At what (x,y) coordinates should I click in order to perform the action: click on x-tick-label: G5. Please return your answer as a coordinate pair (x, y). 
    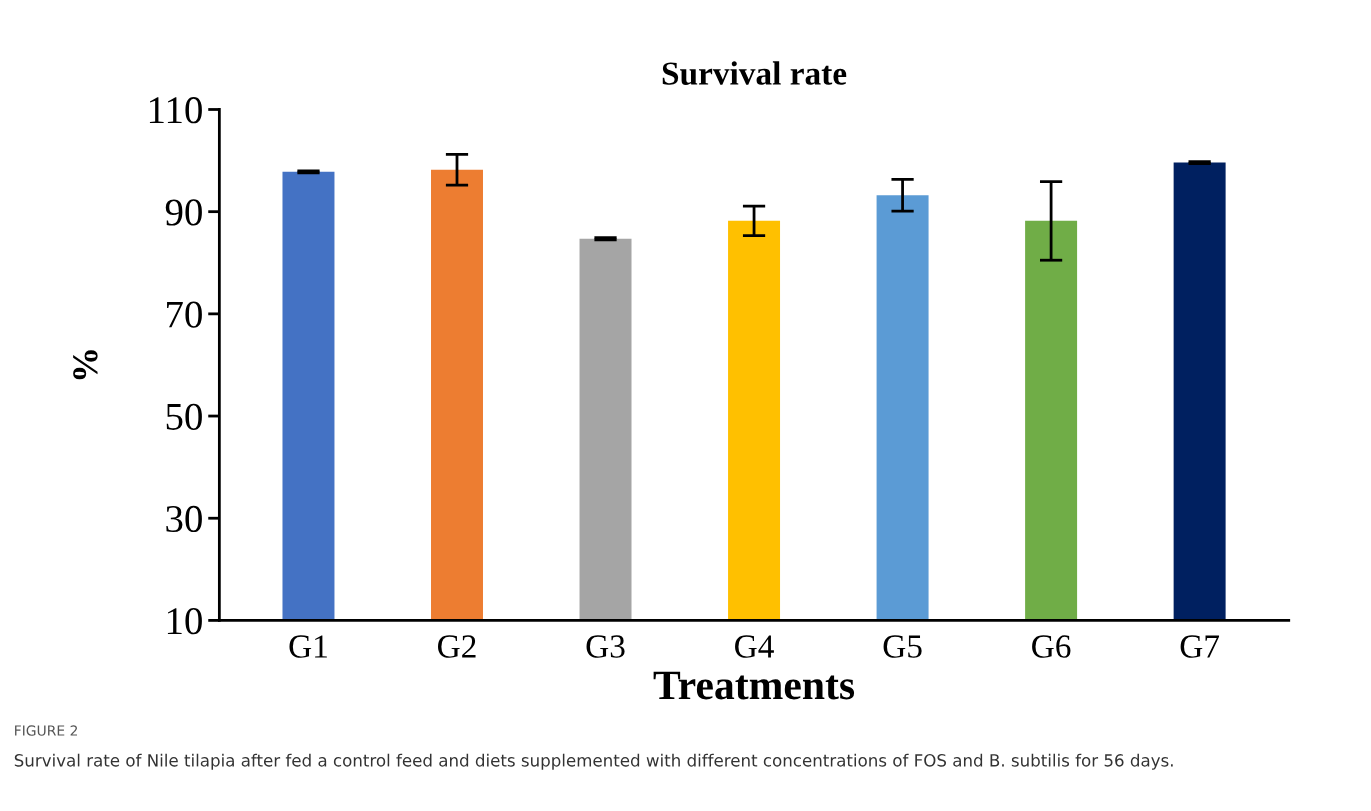
    Looking at the image, I should click on (902, 646).